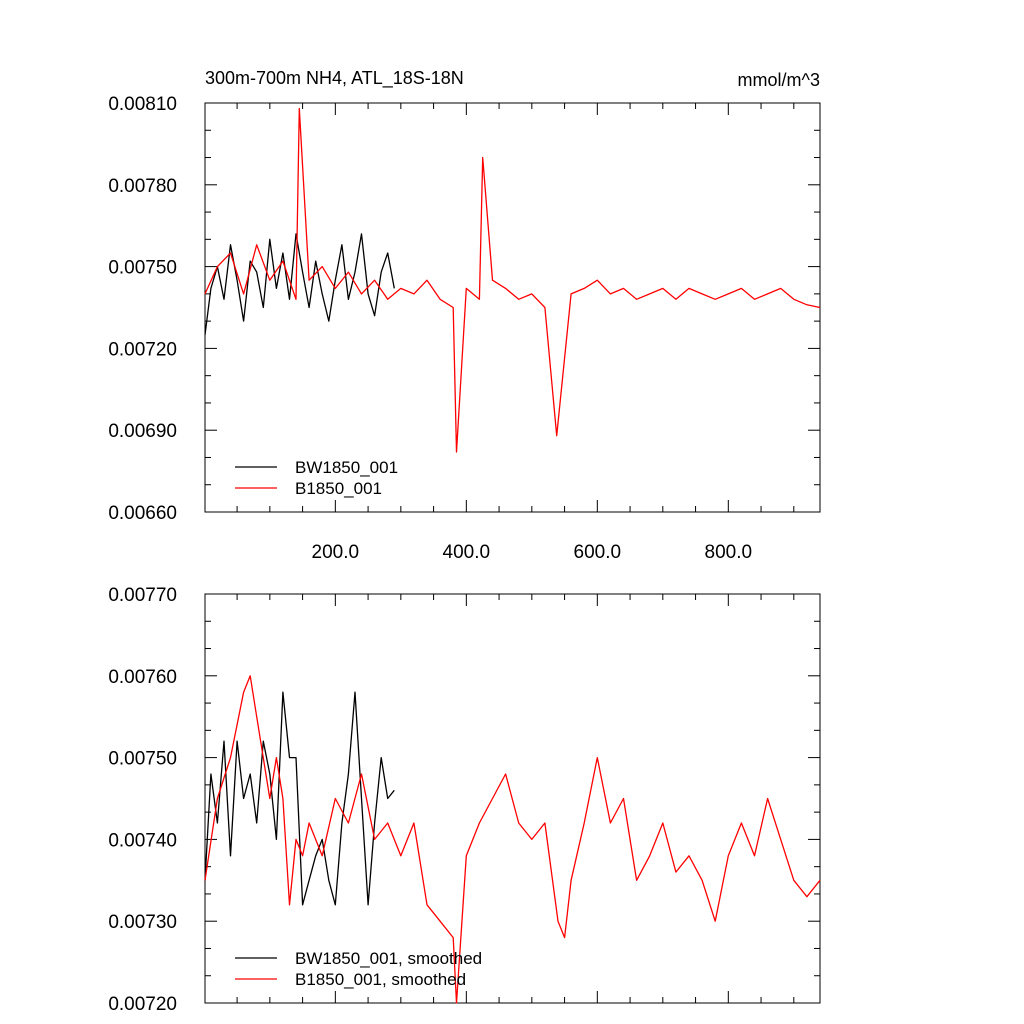 This screenshot has width=1024, height=1024. Describe the element at coordinates (142, 1004) in the screenshot. I see `bottom-y-tick-label: 0.00720` at that location.